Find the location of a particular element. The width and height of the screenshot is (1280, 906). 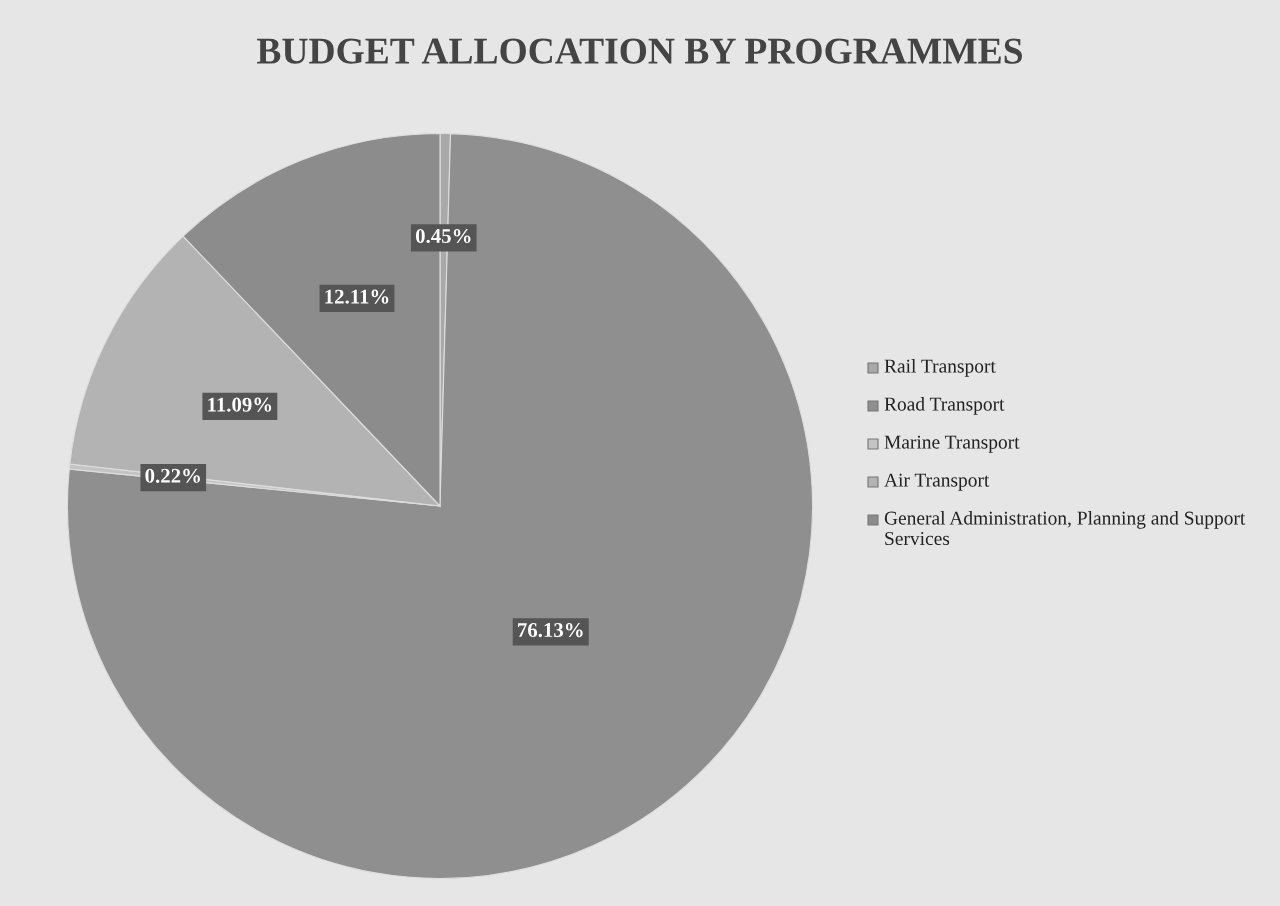

legend-label: Marine Transport is located at coordinates (952, 444).